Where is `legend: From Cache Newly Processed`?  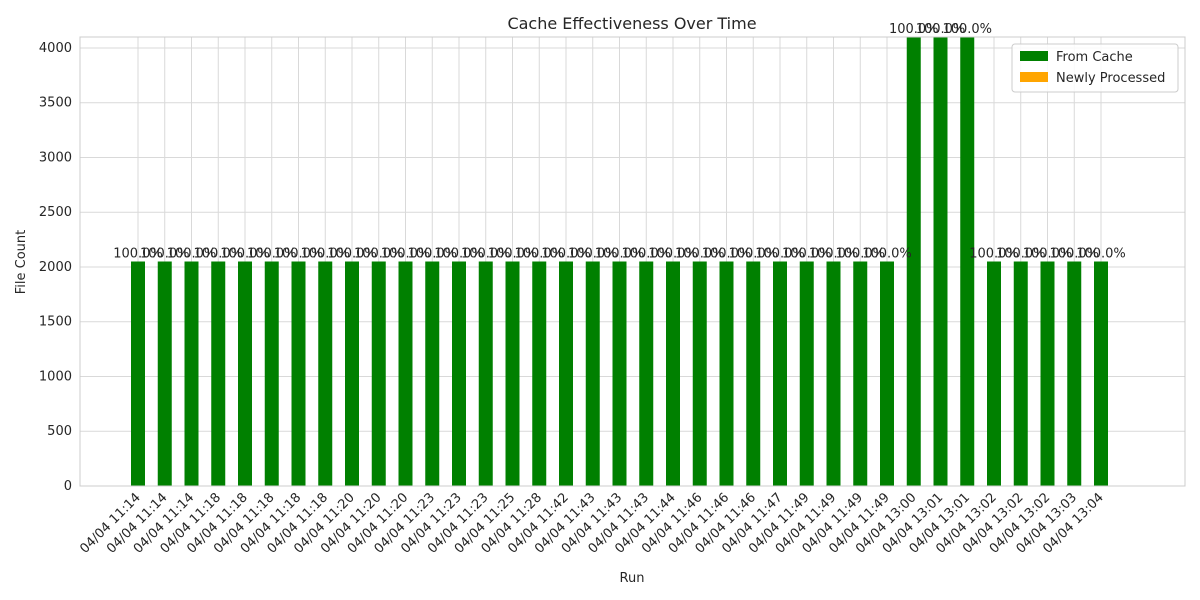 legend: From Cache Newly Processed is located at coordinates (1095, 68).